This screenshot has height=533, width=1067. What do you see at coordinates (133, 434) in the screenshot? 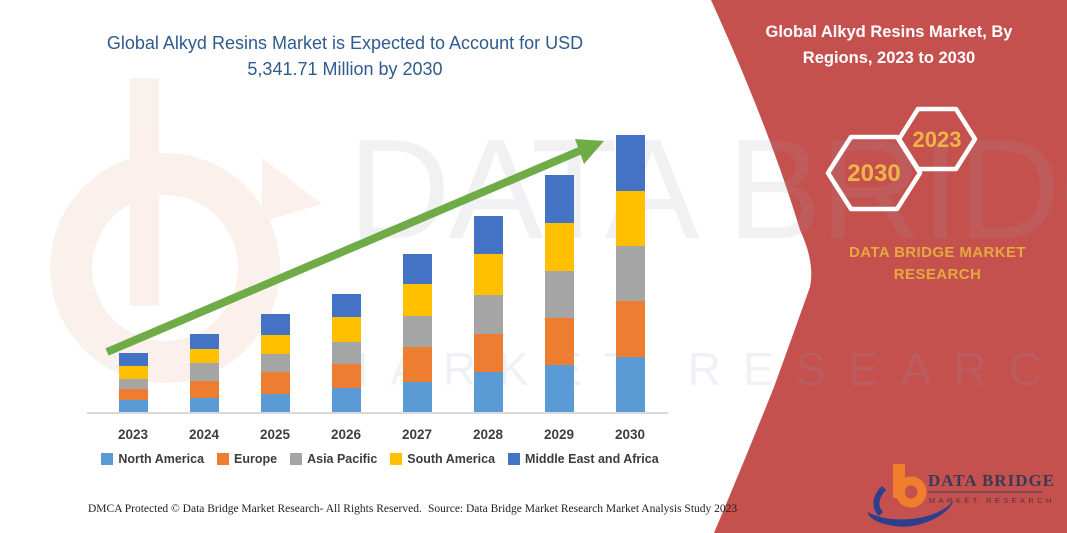
I see `x-axis-label-2023: 2023` at bounding box center [133, 434].